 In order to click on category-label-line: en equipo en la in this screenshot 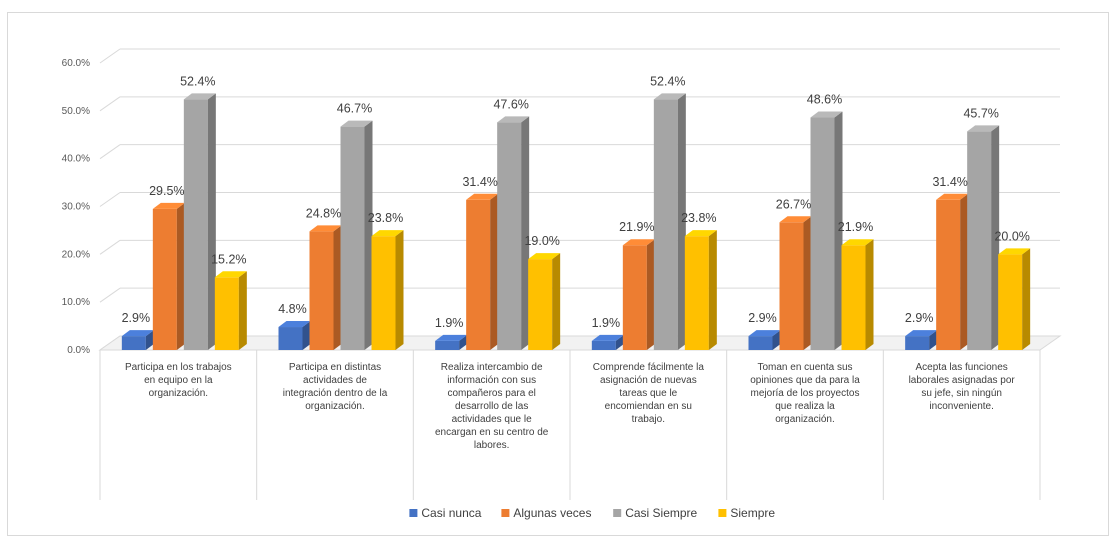, I will do `click(178, 380)`.